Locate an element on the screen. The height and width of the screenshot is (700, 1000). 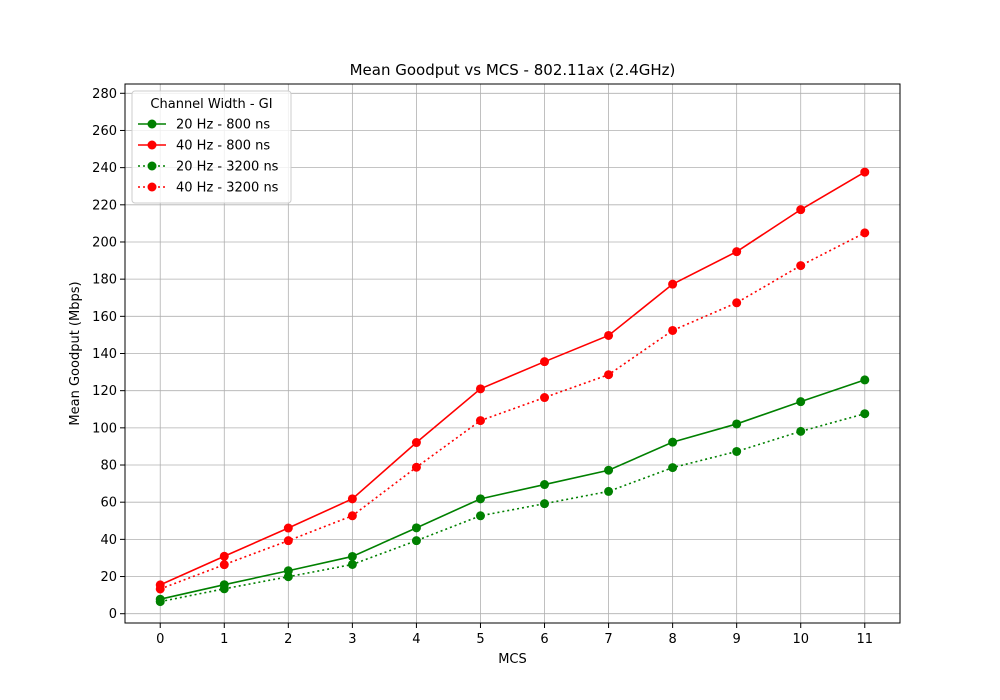
y-tick-label: 140 is located at coordinates (104, 354).